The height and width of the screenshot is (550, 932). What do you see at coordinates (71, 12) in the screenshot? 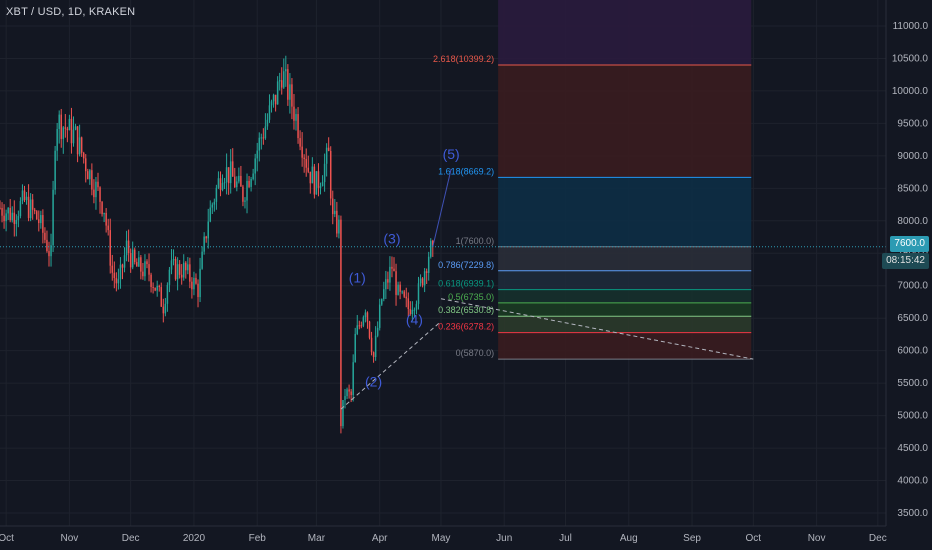
I see `symbol-title: XBT / USD, 1D, KRAKEN` at bounding box center [71, 12].